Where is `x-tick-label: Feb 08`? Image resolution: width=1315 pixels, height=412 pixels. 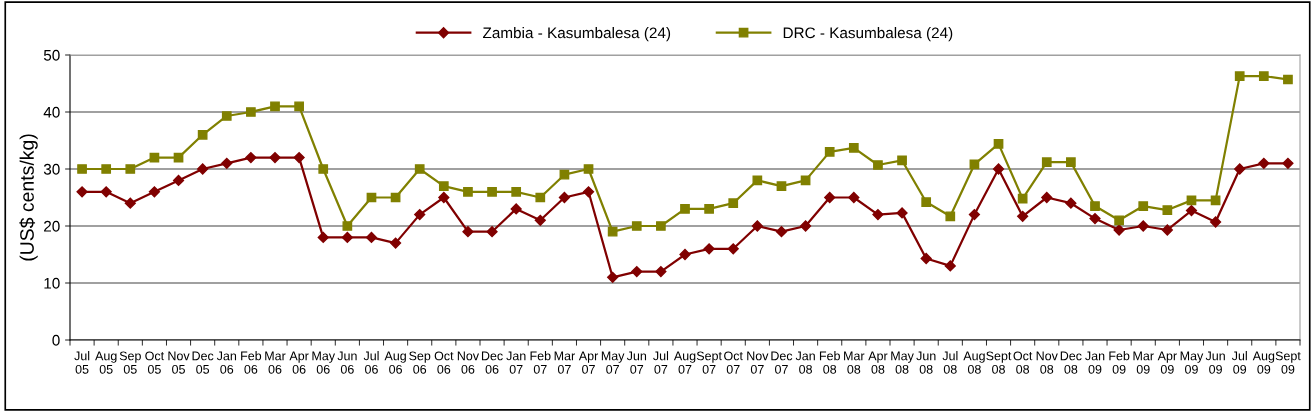 x-tick-label: Feb 08 is located at coordinates (829, 362).